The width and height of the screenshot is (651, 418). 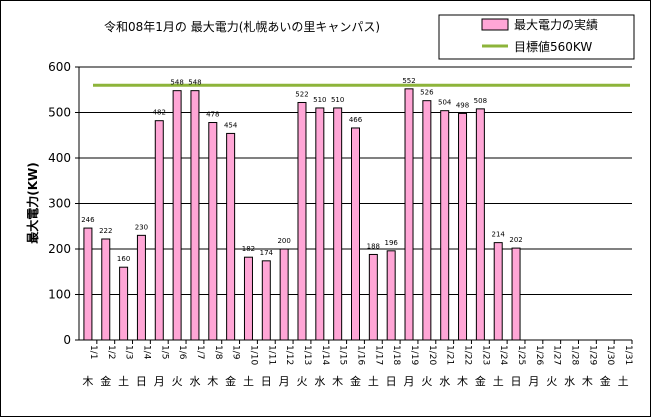 I want to click on bar-data-label: 246, so click(x=88, y=220).